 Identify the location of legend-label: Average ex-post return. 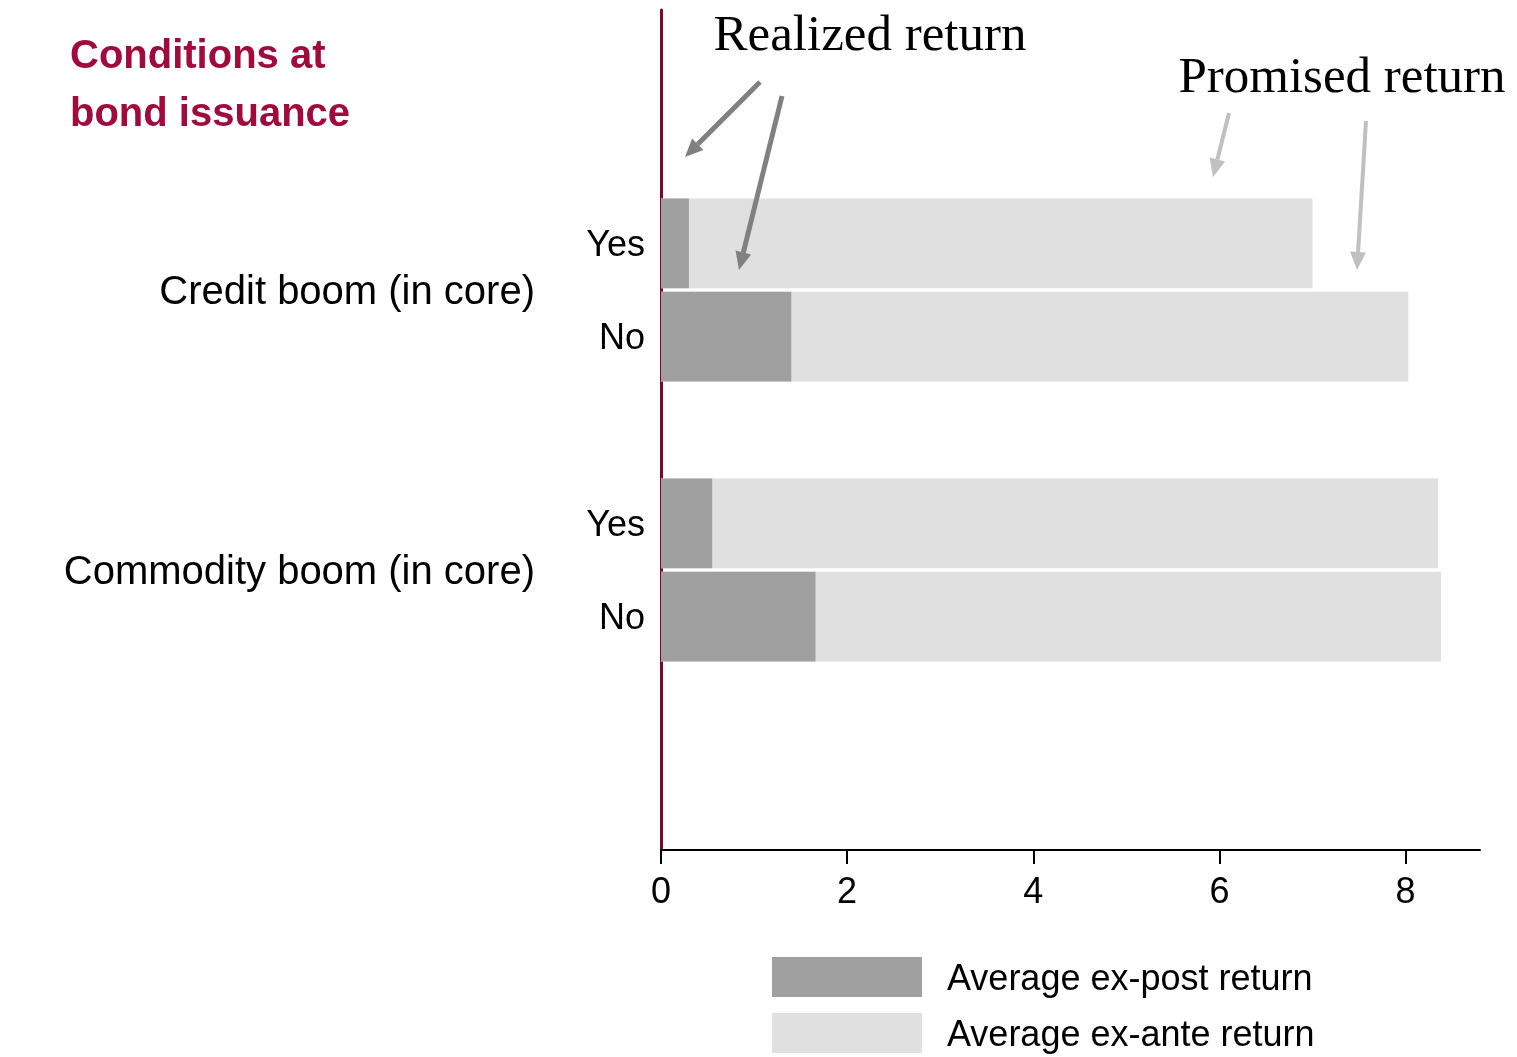
(1130, 977).